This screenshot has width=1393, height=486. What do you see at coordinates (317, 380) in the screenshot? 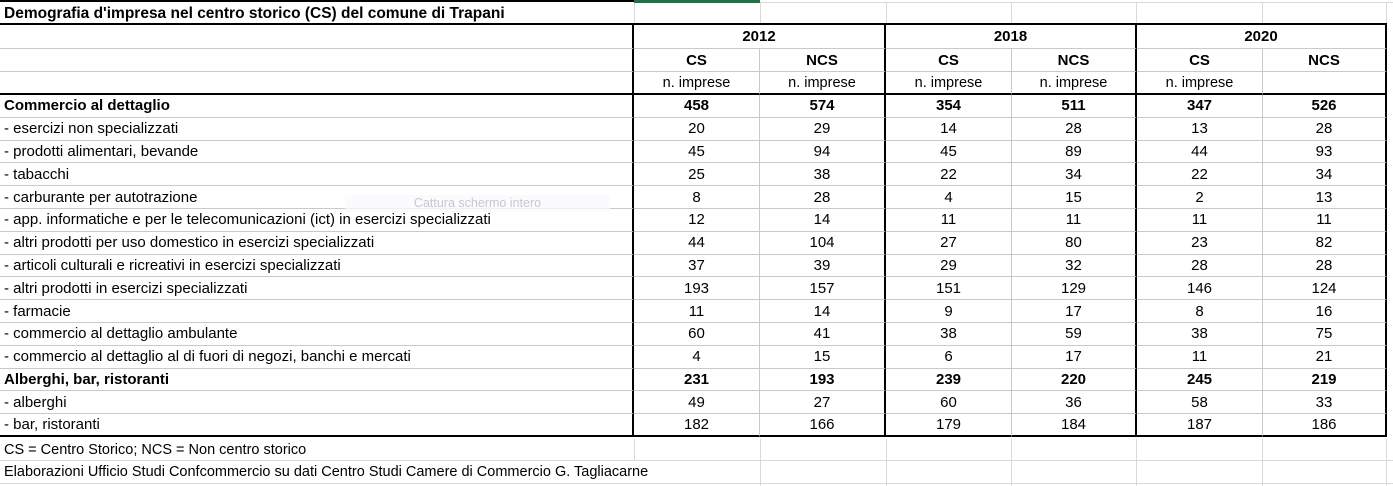
I see `row-label: Alberghi, bar, ristoranti` at bounding box center [317, 380].